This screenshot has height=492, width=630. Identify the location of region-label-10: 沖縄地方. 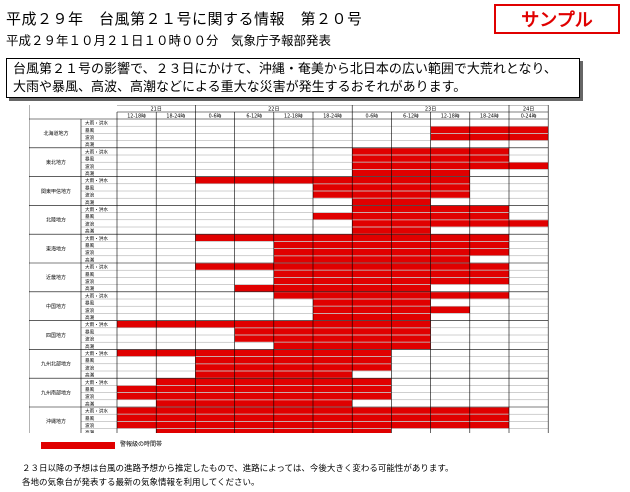
(56, 421).